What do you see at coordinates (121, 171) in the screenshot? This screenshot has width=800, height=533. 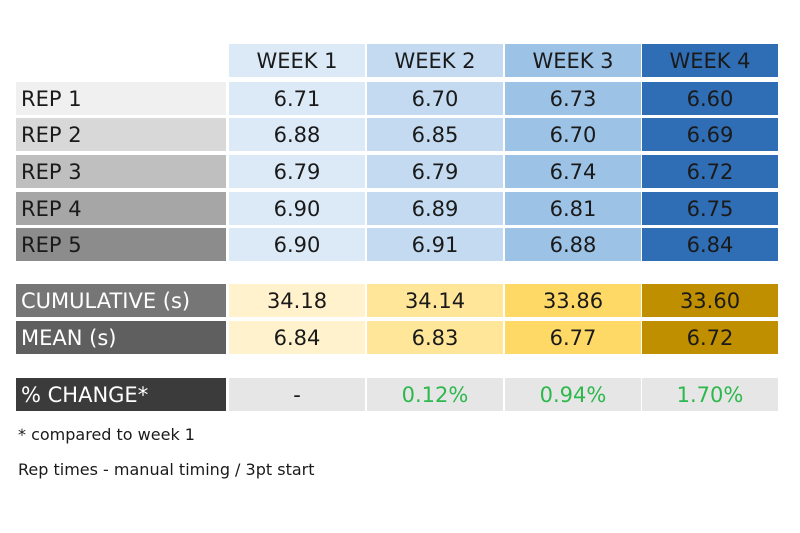 I see `row-label-rep-3: REP 3` at bounding box center [121, 171].